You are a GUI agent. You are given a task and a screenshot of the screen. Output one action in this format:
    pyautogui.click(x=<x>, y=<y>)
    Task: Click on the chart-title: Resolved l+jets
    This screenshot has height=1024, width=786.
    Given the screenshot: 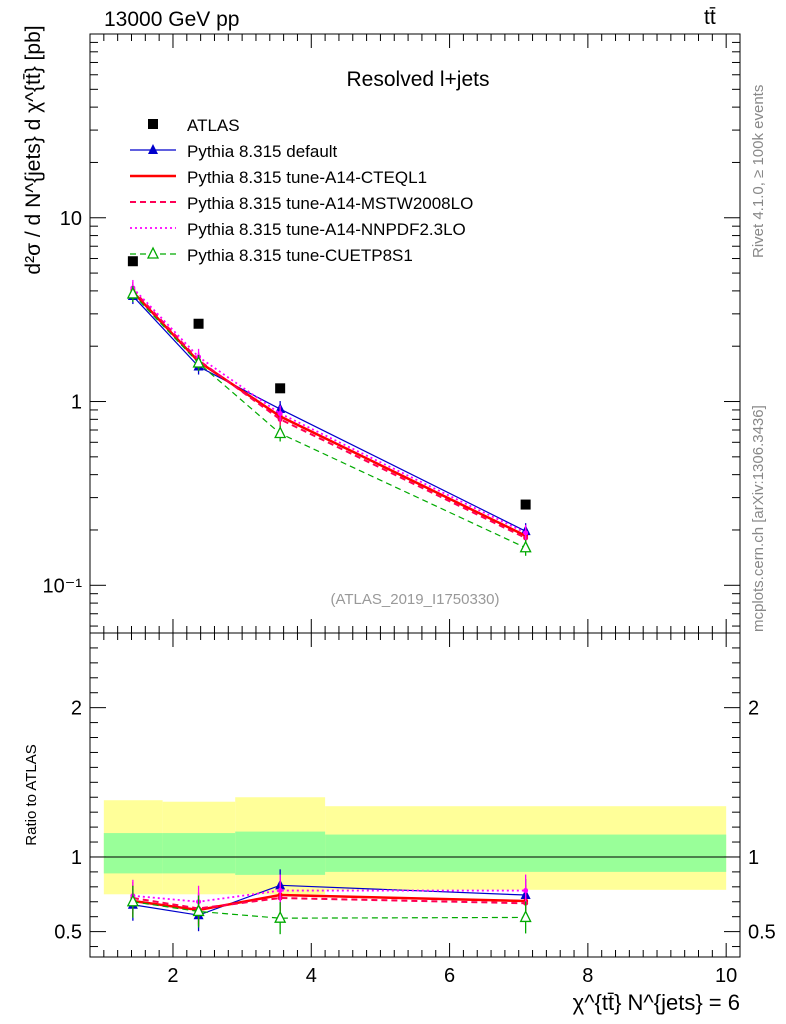 What is the action you would take?
    pyautogui.click(x=418, y=79)
    